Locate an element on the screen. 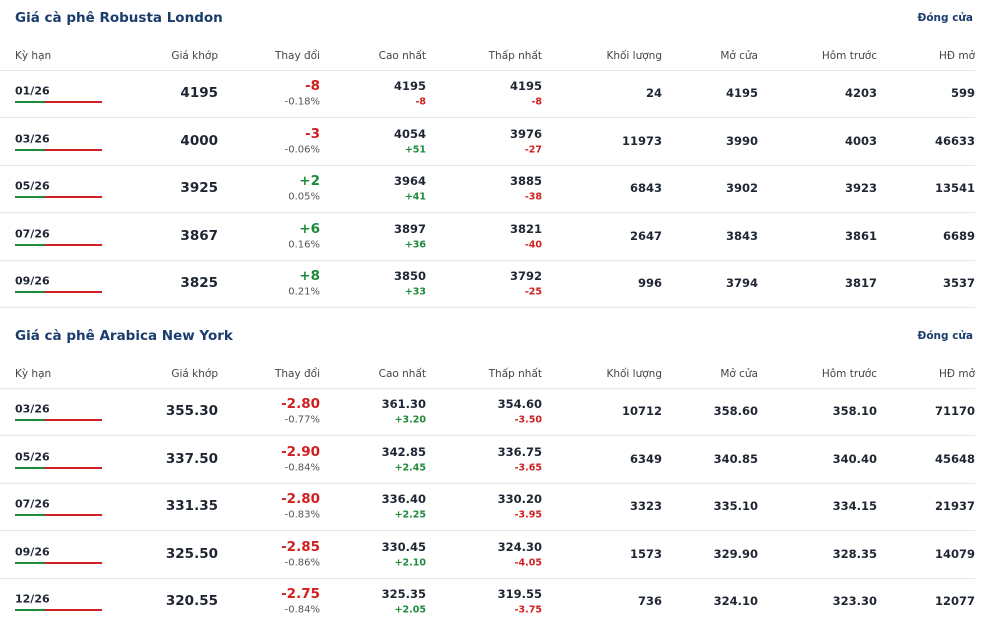 This screenshot has height=622, width=1000. open-interest: 14079 is located at coordinates (954, 553).